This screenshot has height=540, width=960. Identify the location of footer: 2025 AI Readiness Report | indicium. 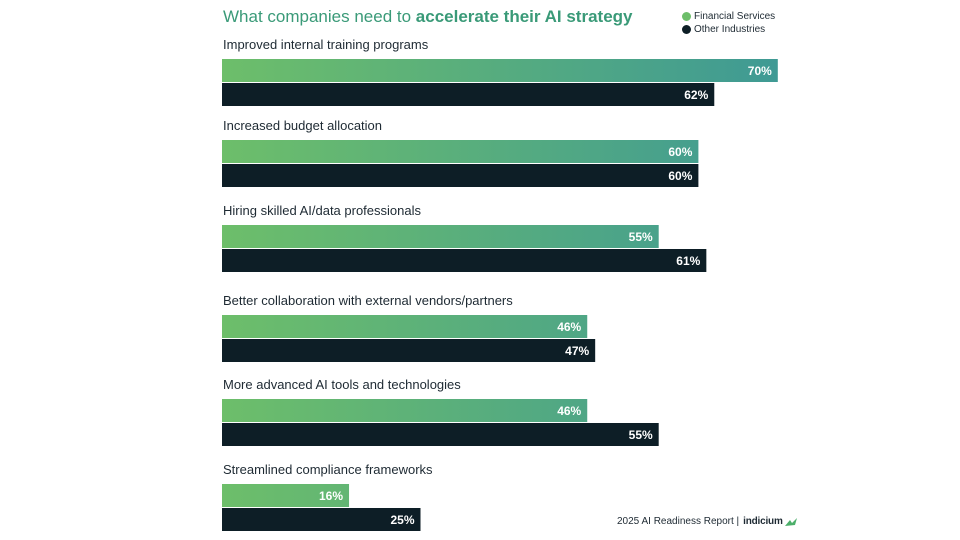
(707, 521).